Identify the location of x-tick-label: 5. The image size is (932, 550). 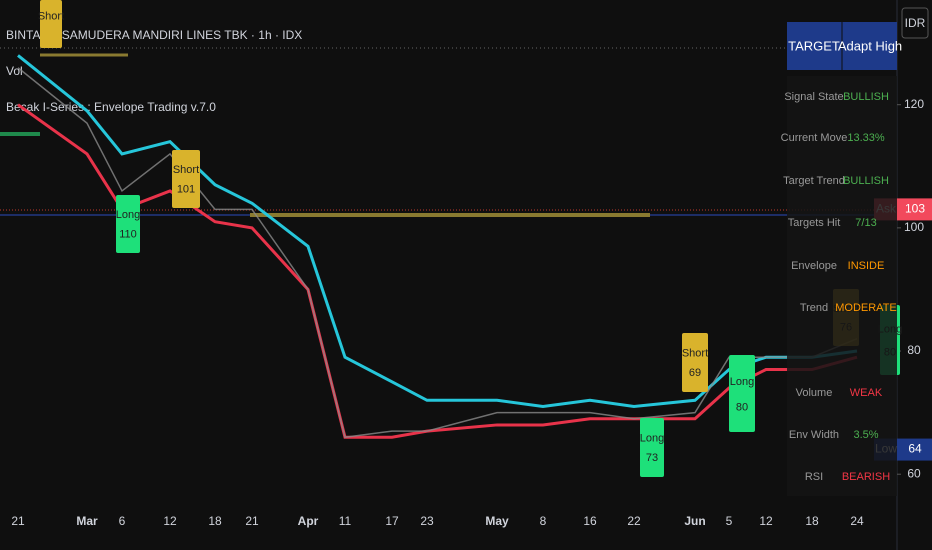
(729, 521).